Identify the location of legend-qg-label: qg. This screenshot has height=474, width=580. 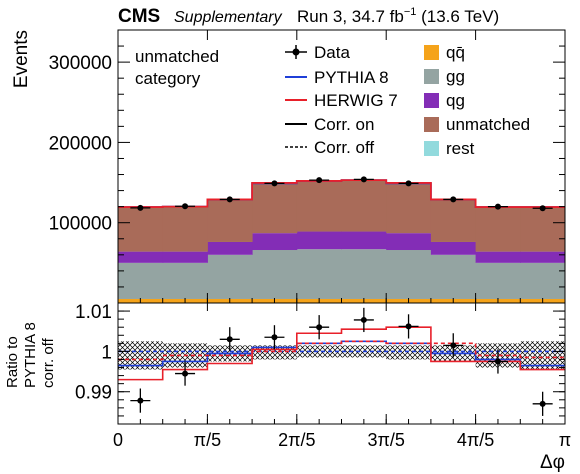
(455, 100).